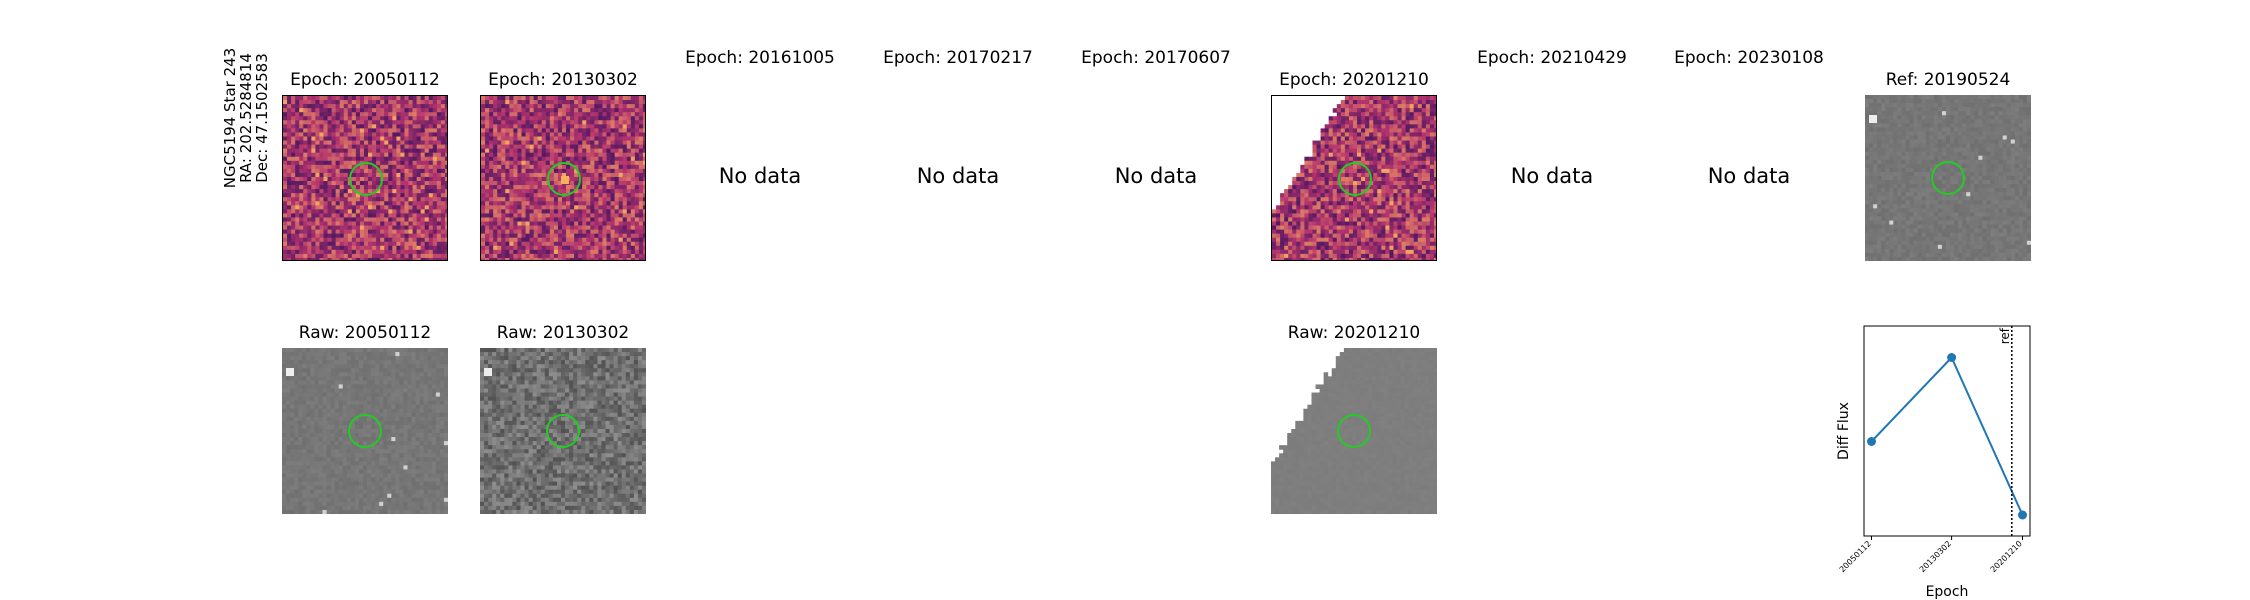 This screenshot has width=2250, height=600. Describe the element at coordinates (1354, 333) in the screenshot. I see `raw-title-3: Raw: 20201210` at that location.